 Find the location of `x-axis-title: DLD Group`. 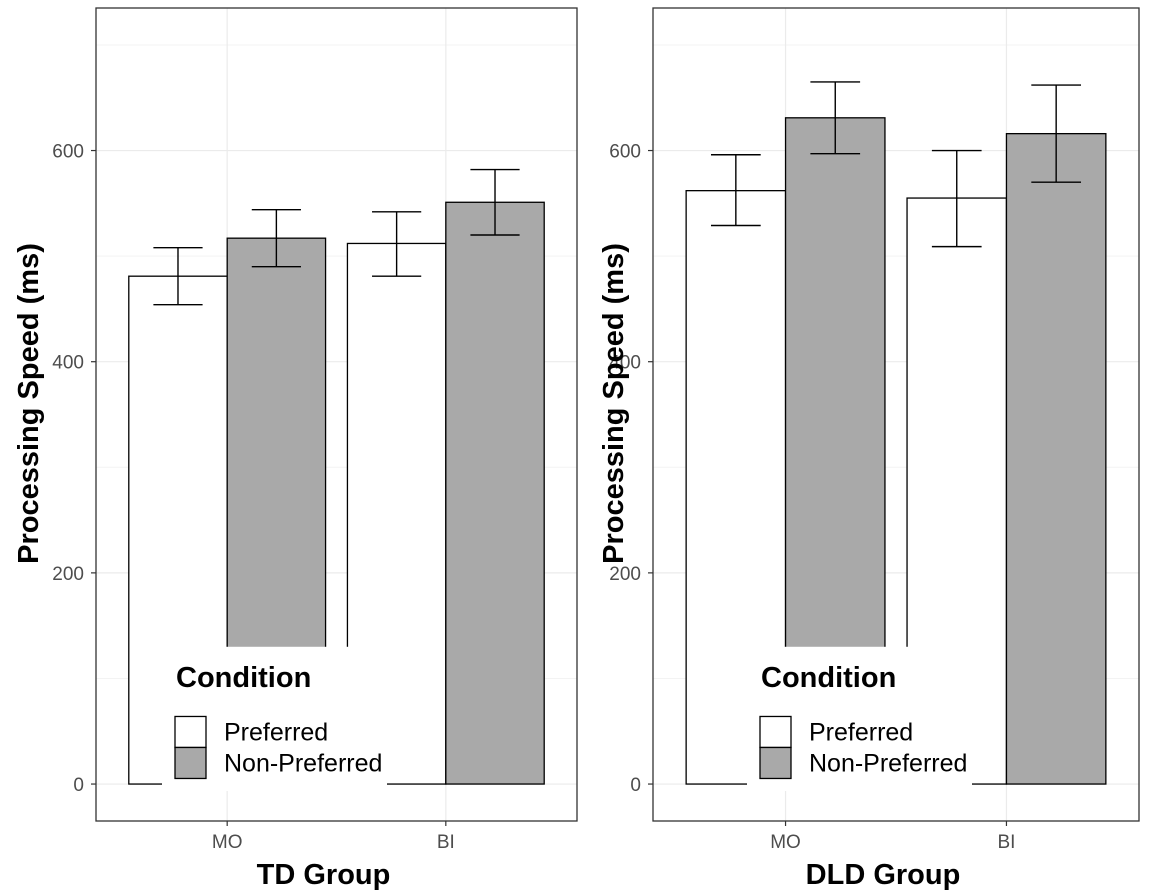

x-axis-title: DLD Group is located at coordinates (883, 875).